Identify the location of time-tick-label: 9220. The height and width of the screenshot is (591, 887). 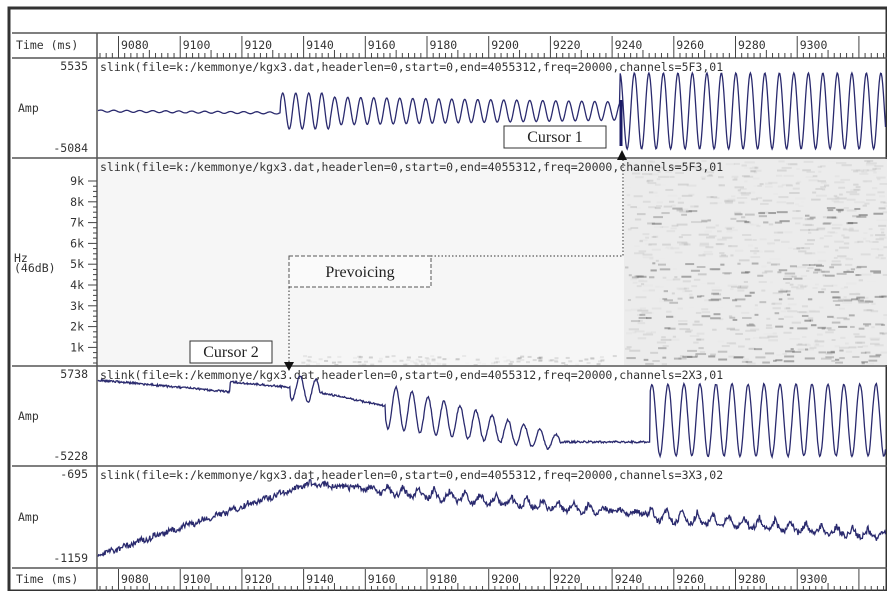
(567, 45).